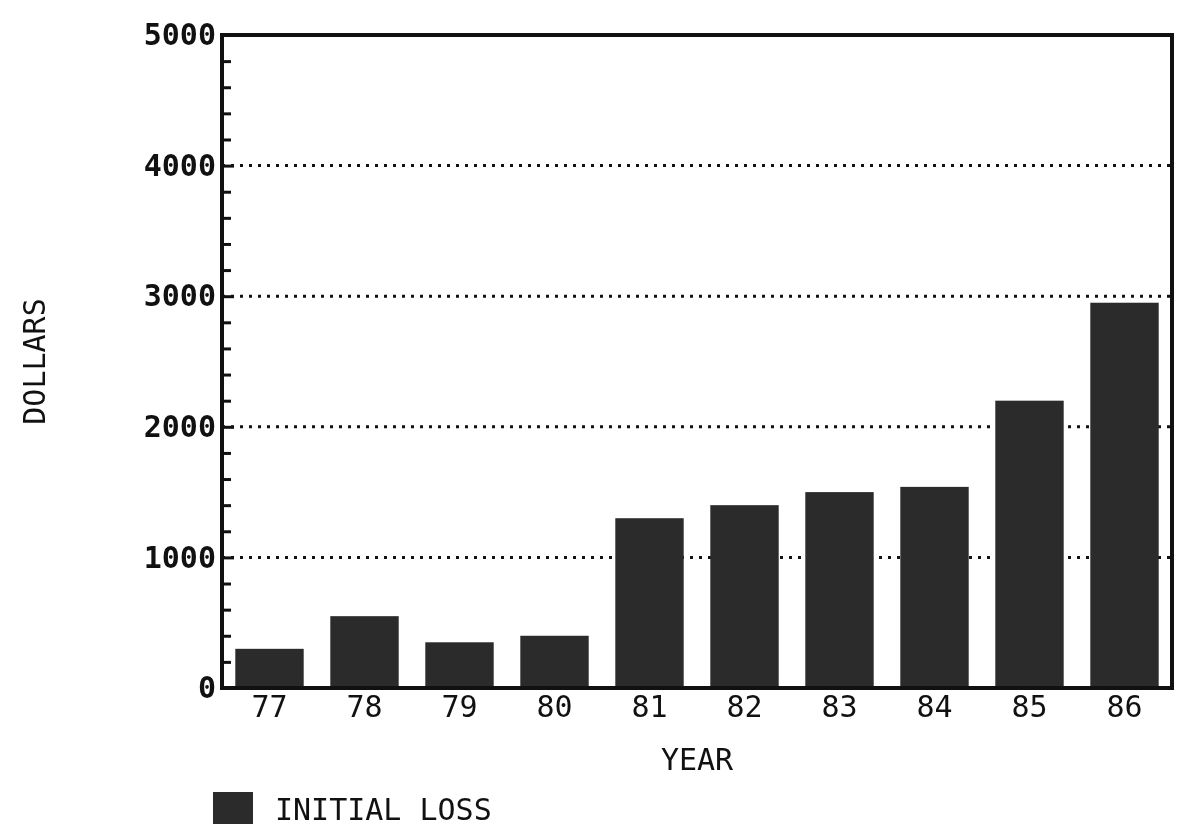  What do you see at coordinates (179, 426) in the screenshot?
I see `y-tick-label: 2000` at bounding box center [179, 426].